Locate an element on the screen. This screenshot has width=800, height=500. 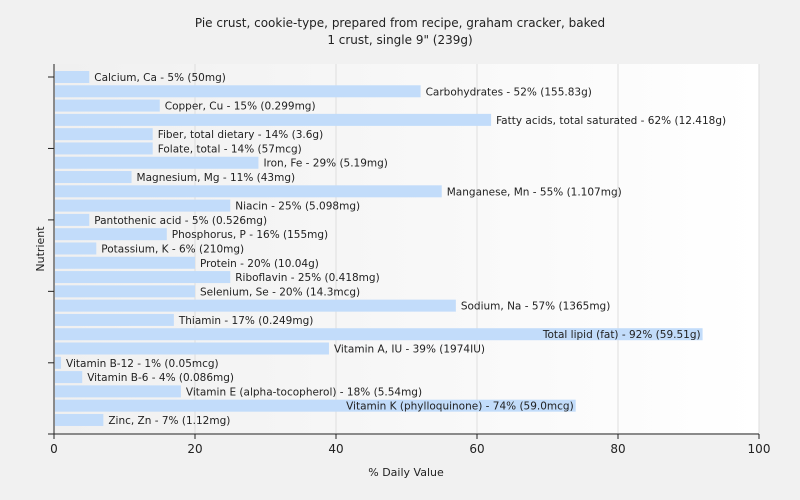
bar-label: Niacin - 25% (5.098mg) is located at coordinates (297, 207).